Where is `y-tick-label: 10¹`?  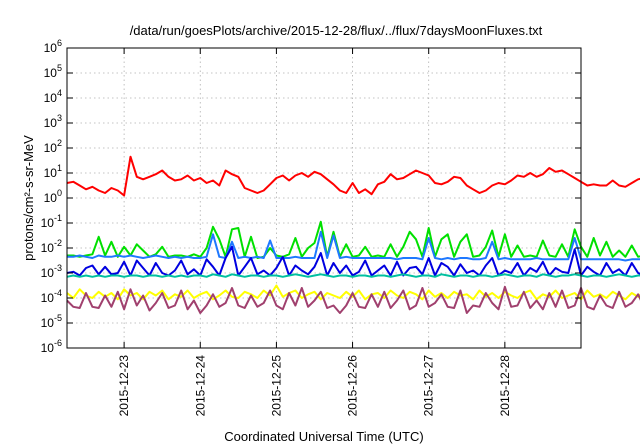
y-tick-label: 10¹ is located at coordinates (53, 171).